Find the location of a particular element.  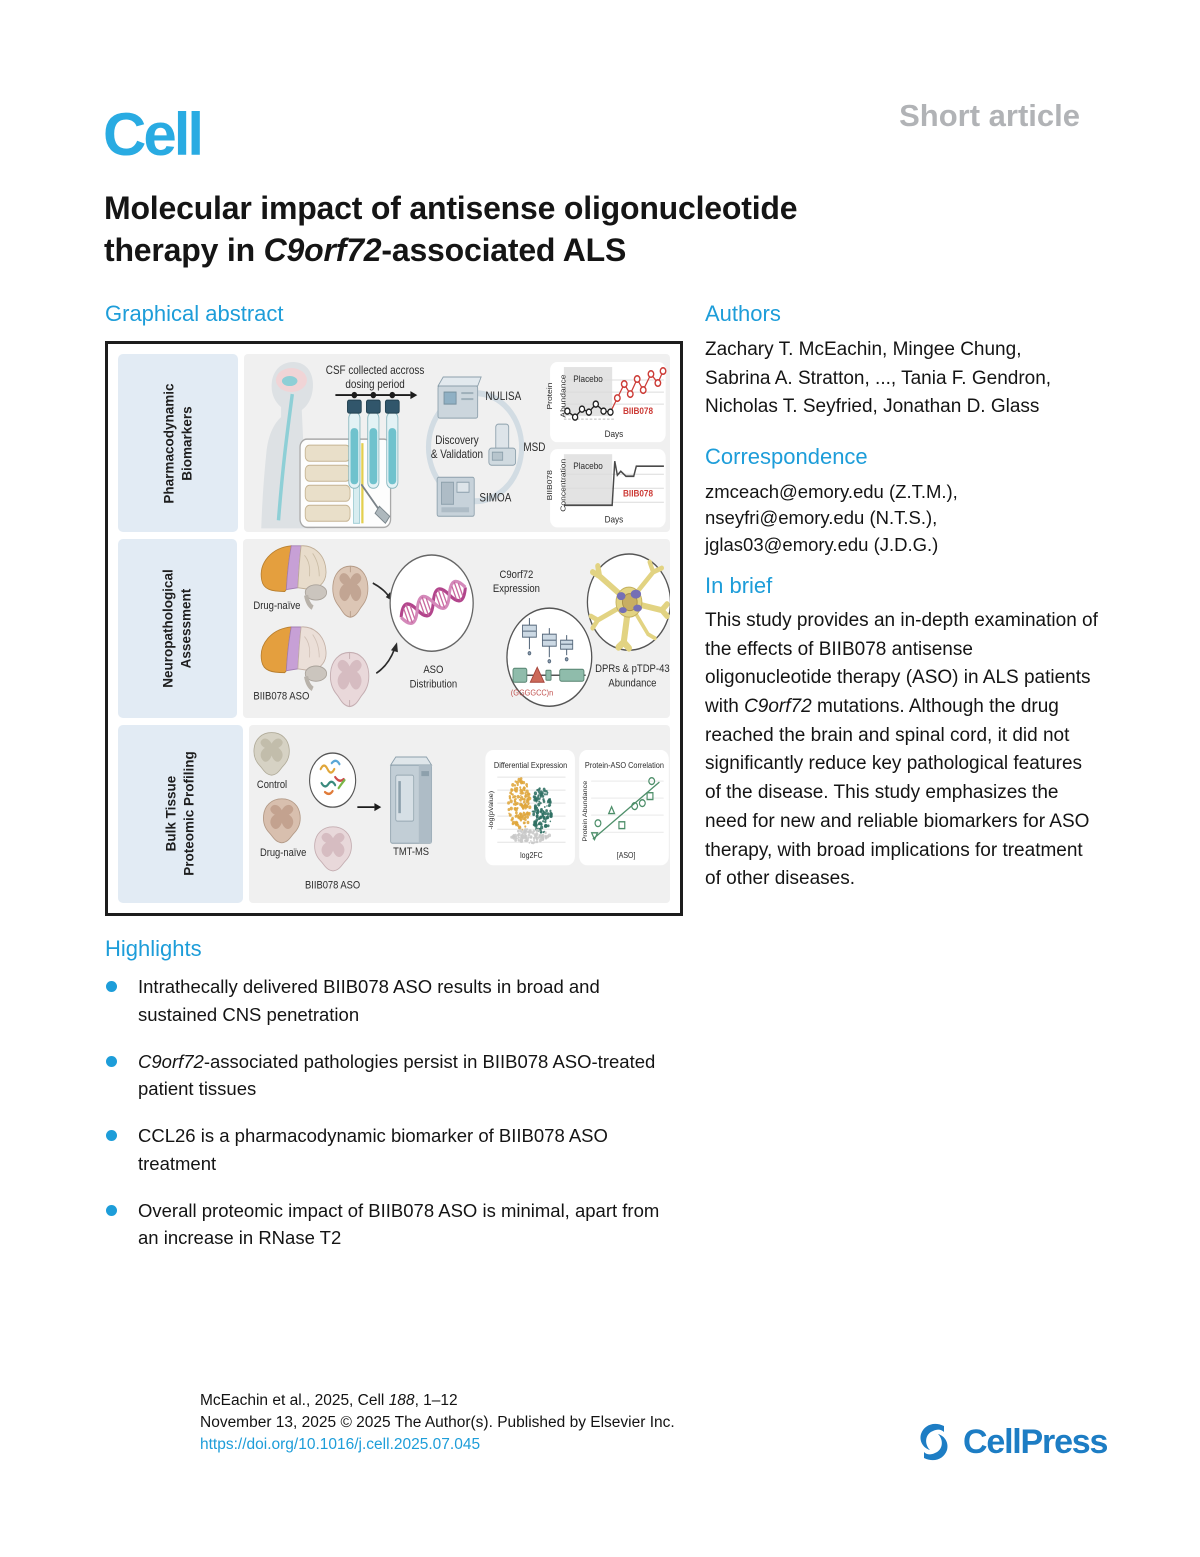

brain-biib078-icon is located at coordinates (293, 659).